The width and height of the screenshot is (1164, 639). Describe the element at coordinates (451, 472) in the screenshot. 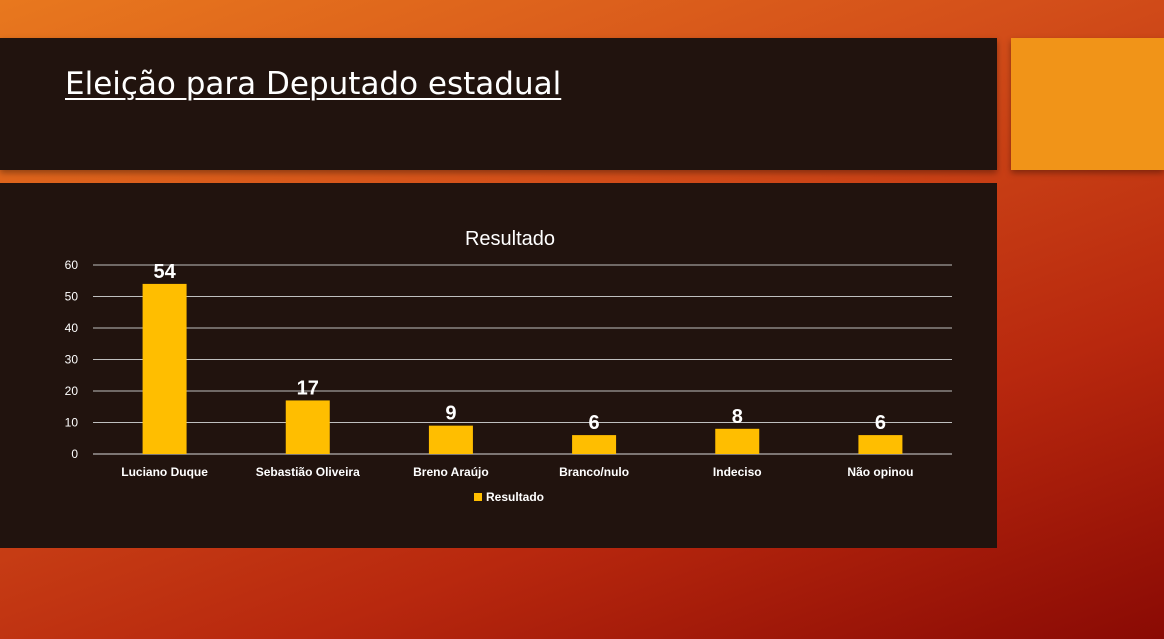

I see `x-category-label: Breno Araújo` at that location.